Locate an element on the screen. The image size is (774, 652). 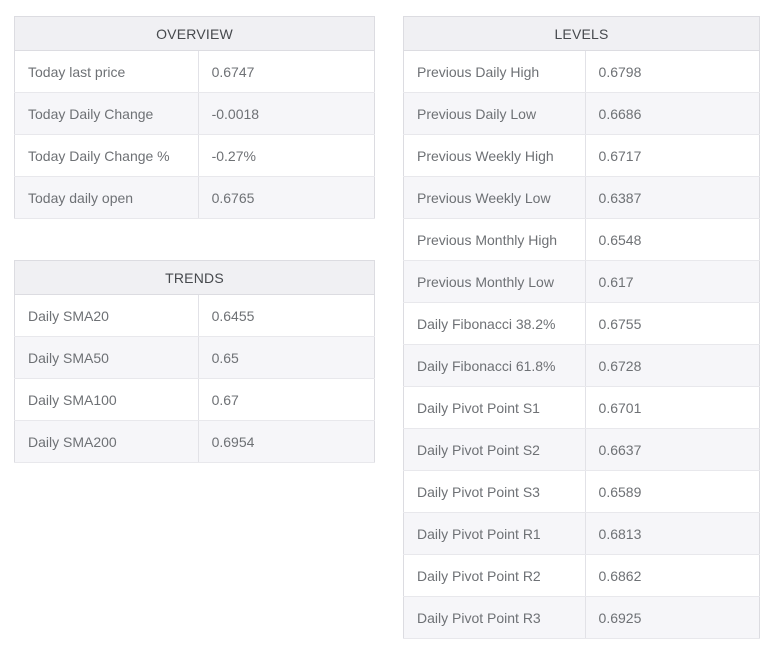
row-label: Daily SMA100 is located at coordinates (106, 399).